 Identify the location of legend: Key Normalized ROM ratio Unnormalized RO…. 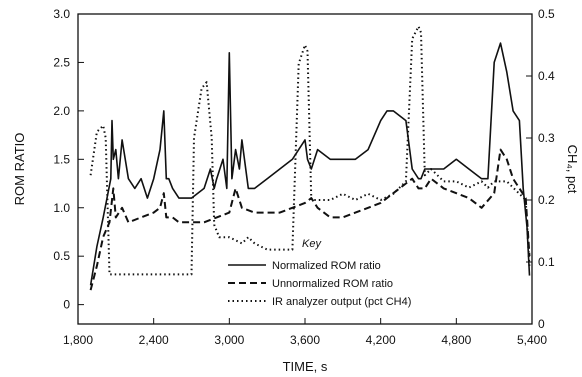
(319, 273).